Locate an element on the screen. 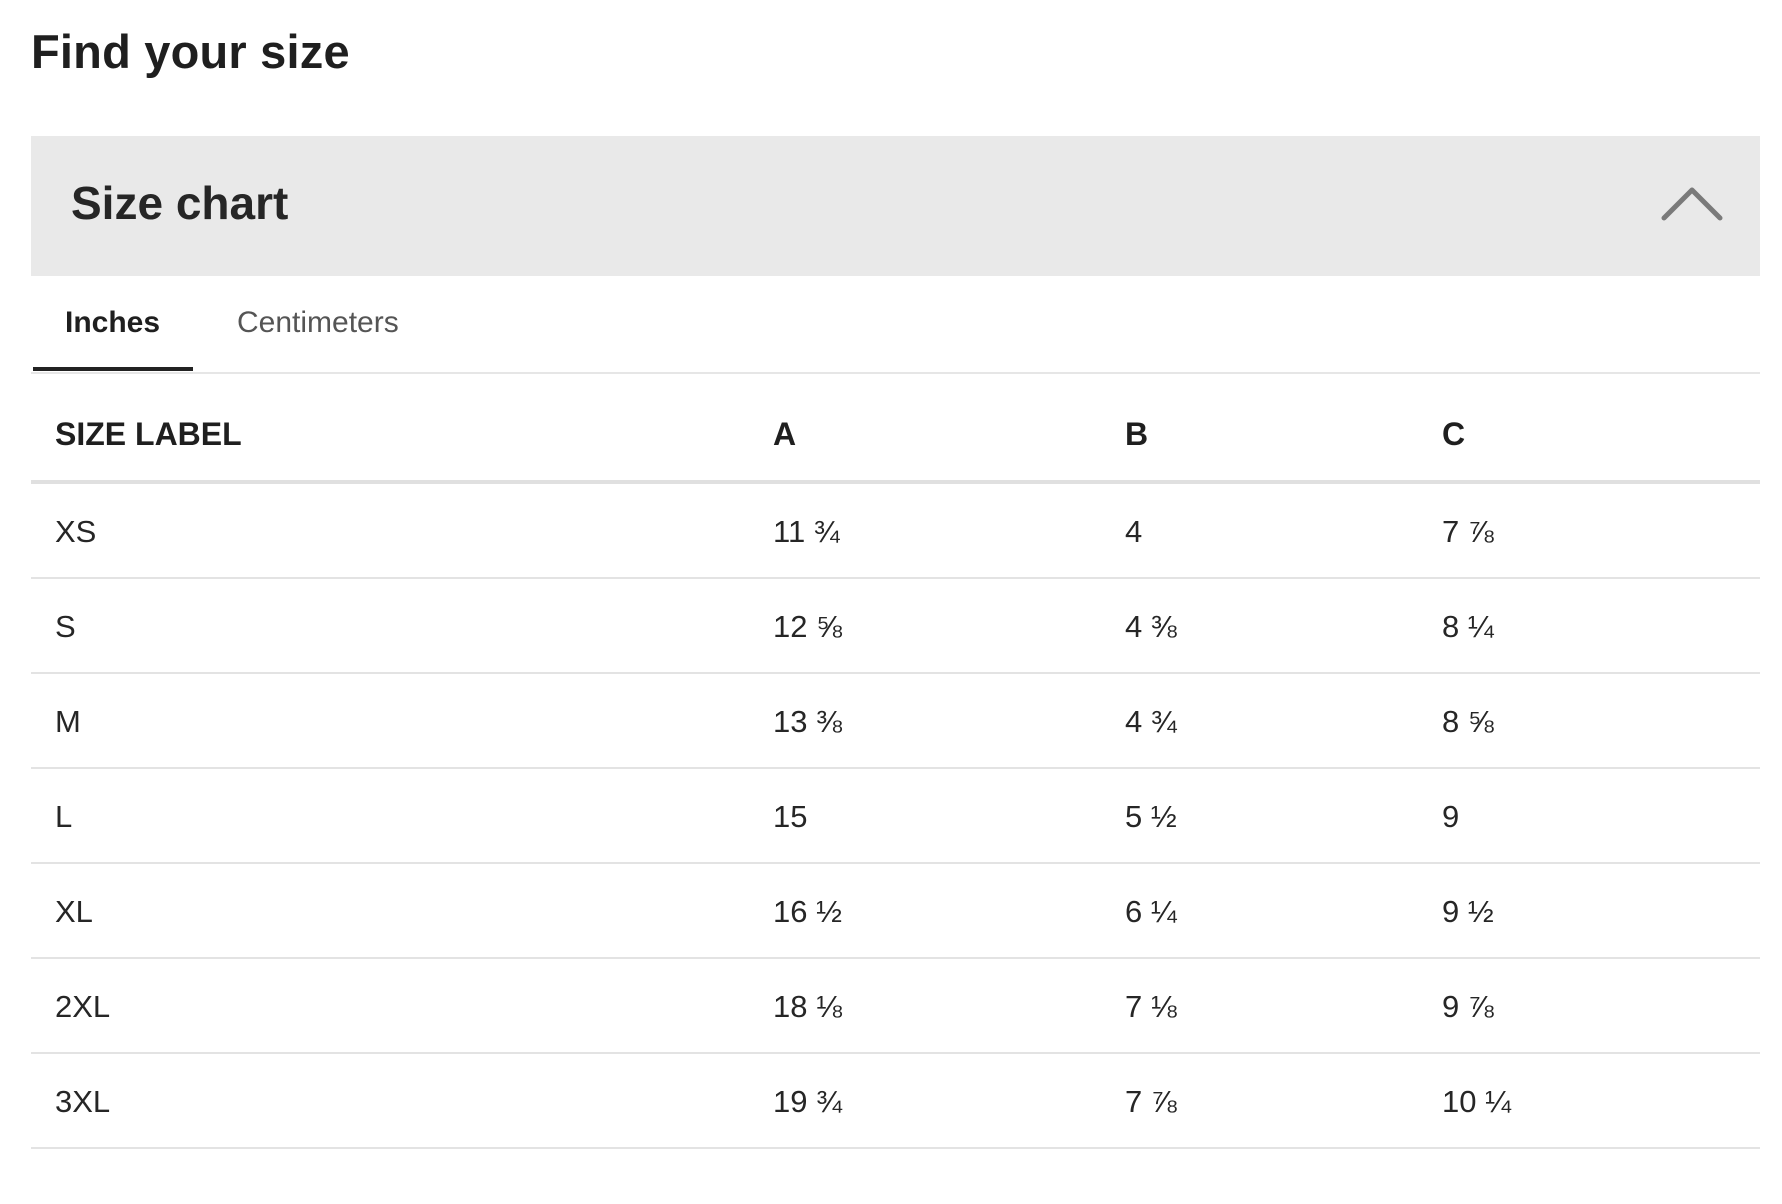 This screenshot has width=1782, height=1204. measurement-b-cell: 5 ½ is located at coordinates (1151, 816).